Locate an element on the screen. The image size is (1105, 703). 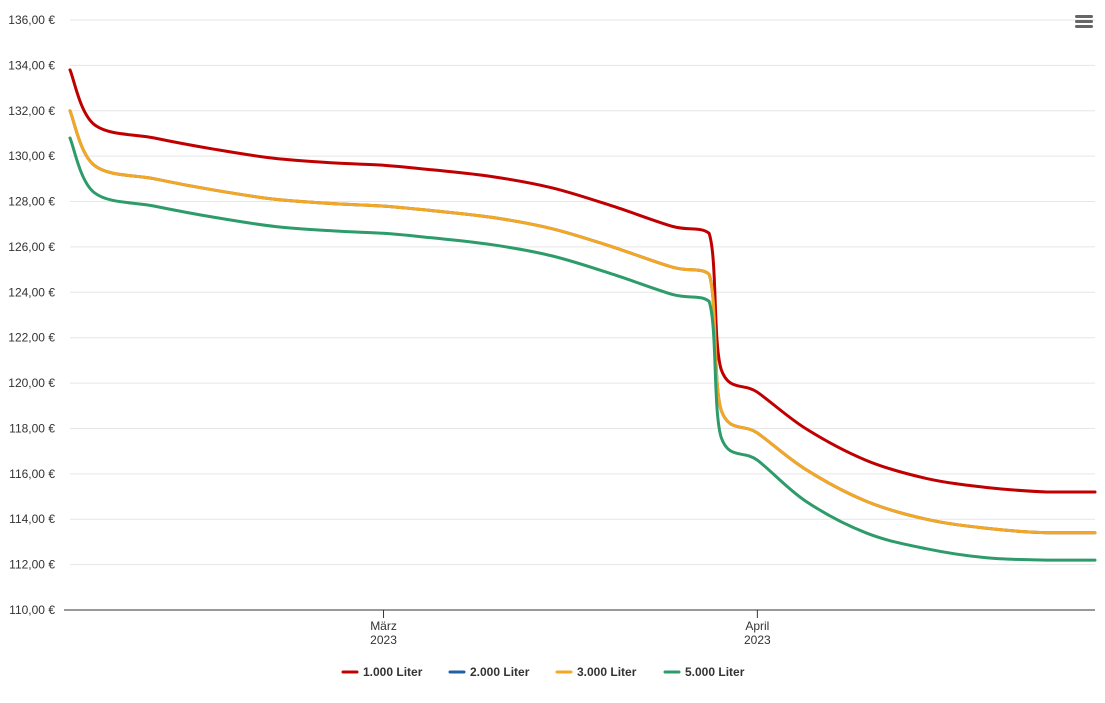
y-tick-label: 114,00 € is located at coordinates (32, 519).